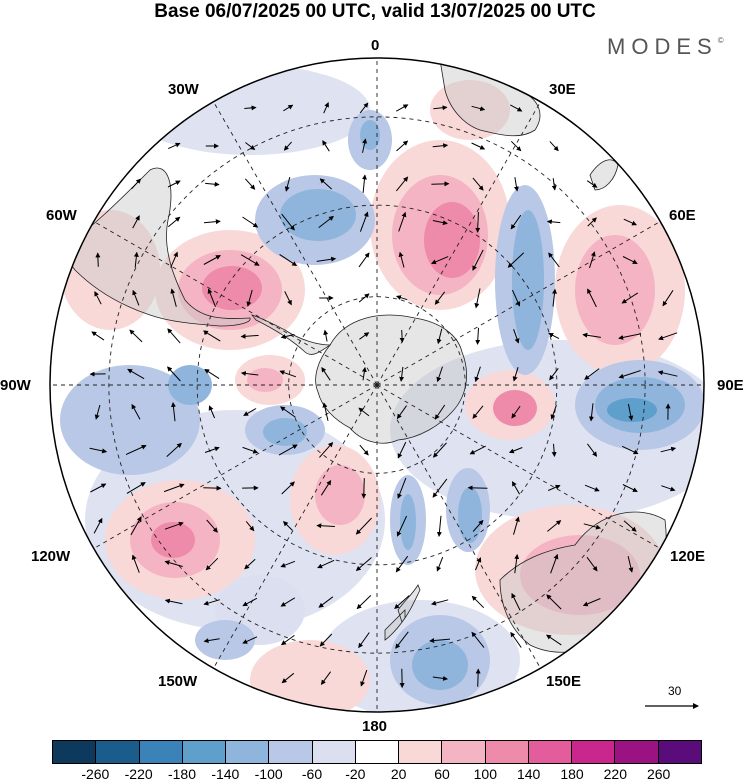 The height and width of the screenshot is (783, 750). Describe the element at coordinates (398, 774) in the screenshot. I see `colorbar-tick-label: 20` at that location.